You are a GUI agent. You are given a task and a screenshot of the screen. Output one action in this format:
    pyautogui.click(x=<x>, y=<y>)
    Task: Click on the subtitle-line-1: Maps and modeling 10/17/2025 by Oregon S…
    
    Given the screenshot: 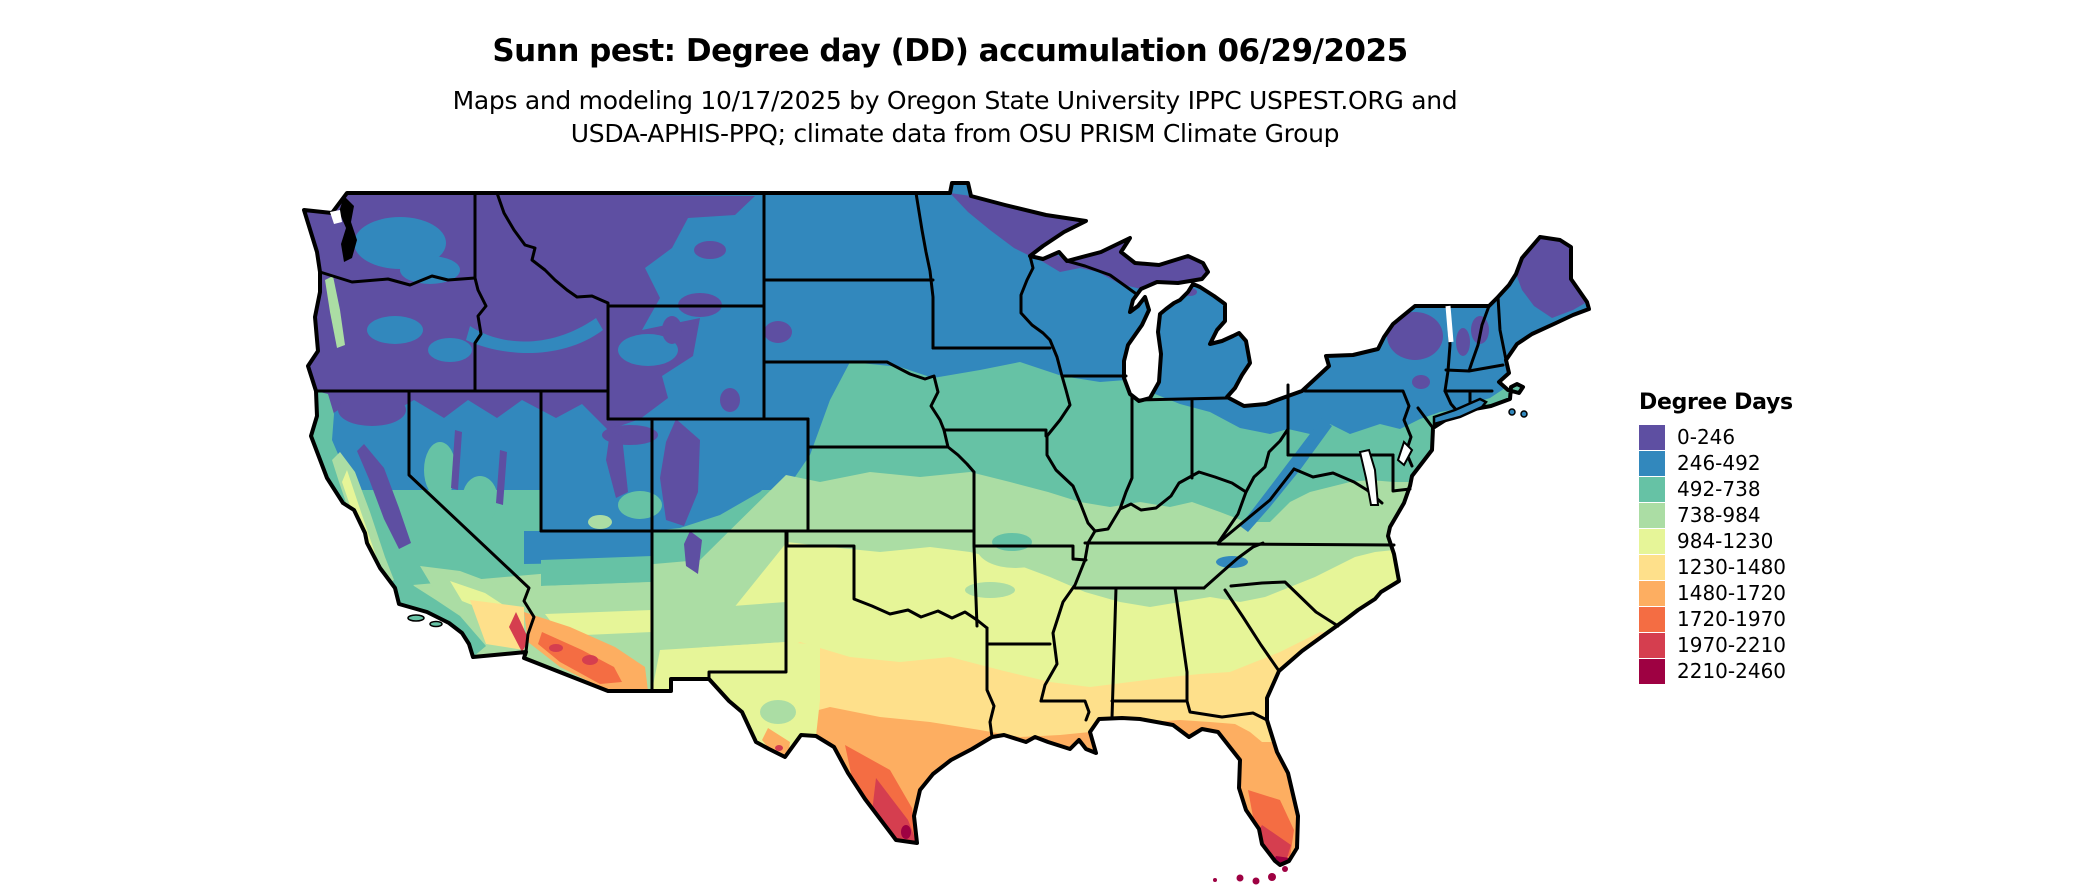 What is the action you would take?
    pyautogui.click(x=955, y=100)
    